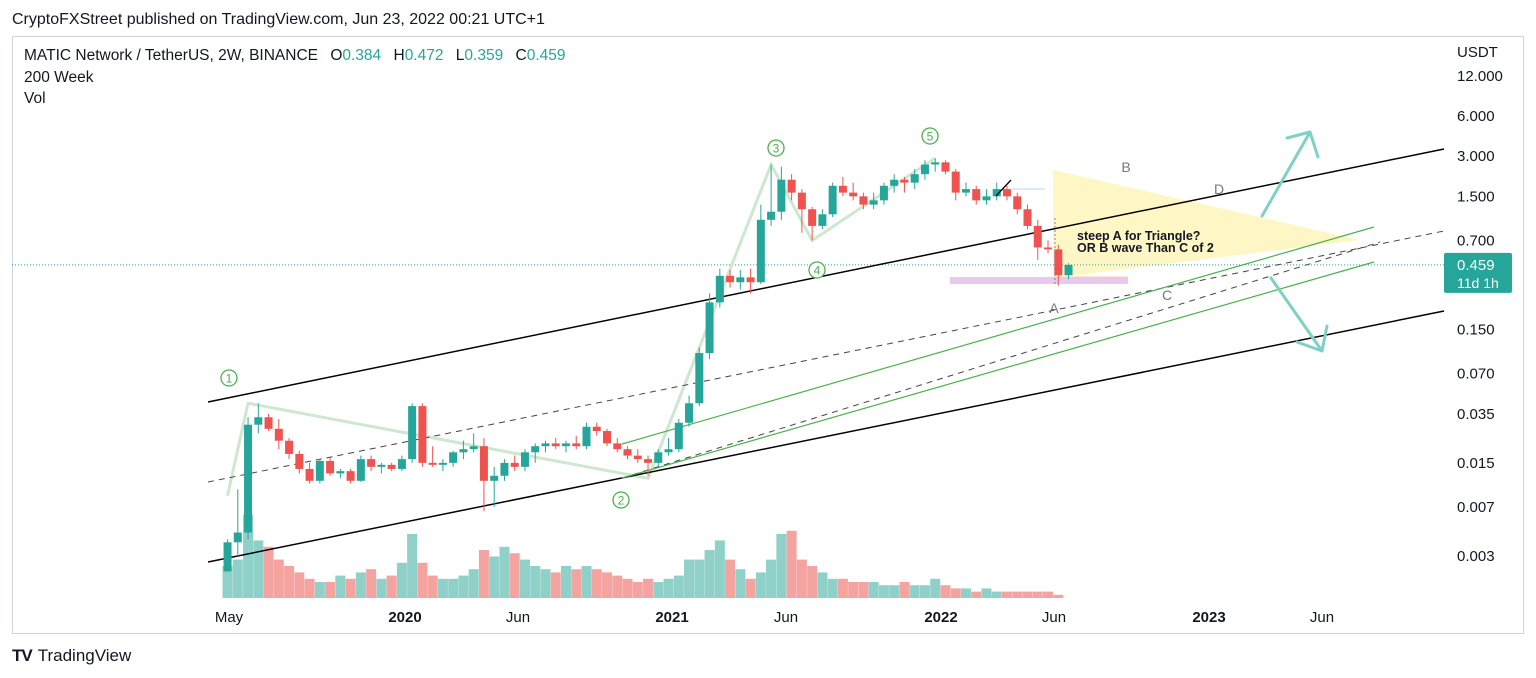 This screenshot has height=678, width=1536. Describe the element at coordinates (336, 55) in the screenshot. I see `open-label: O` at that location.